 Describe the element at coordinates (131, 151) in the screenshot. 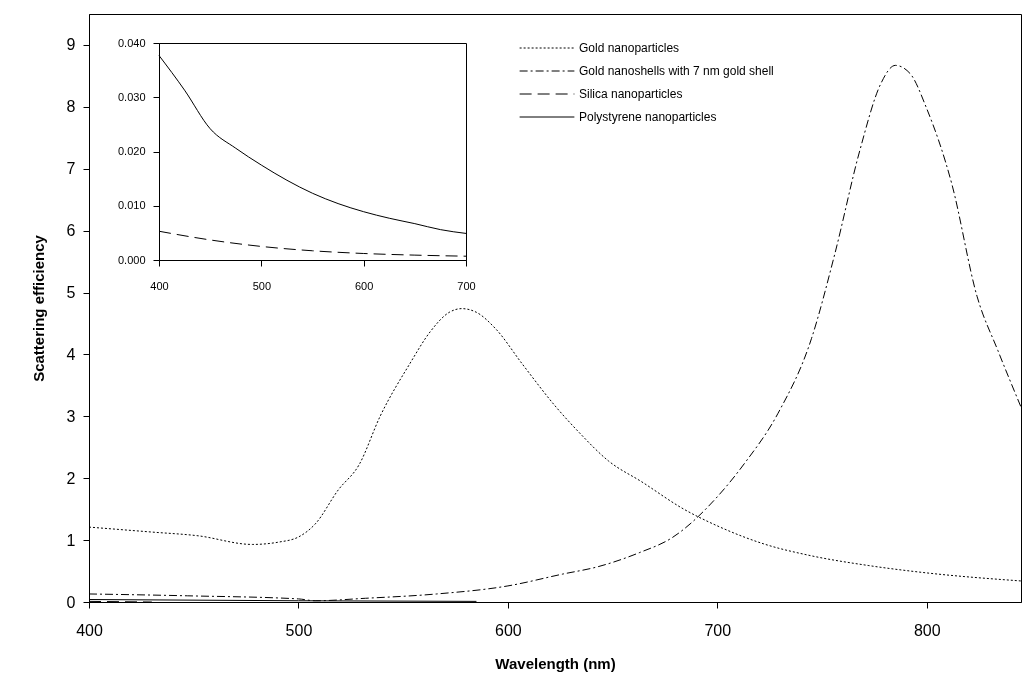

I see `y-tick-label: 0.020` at that location.